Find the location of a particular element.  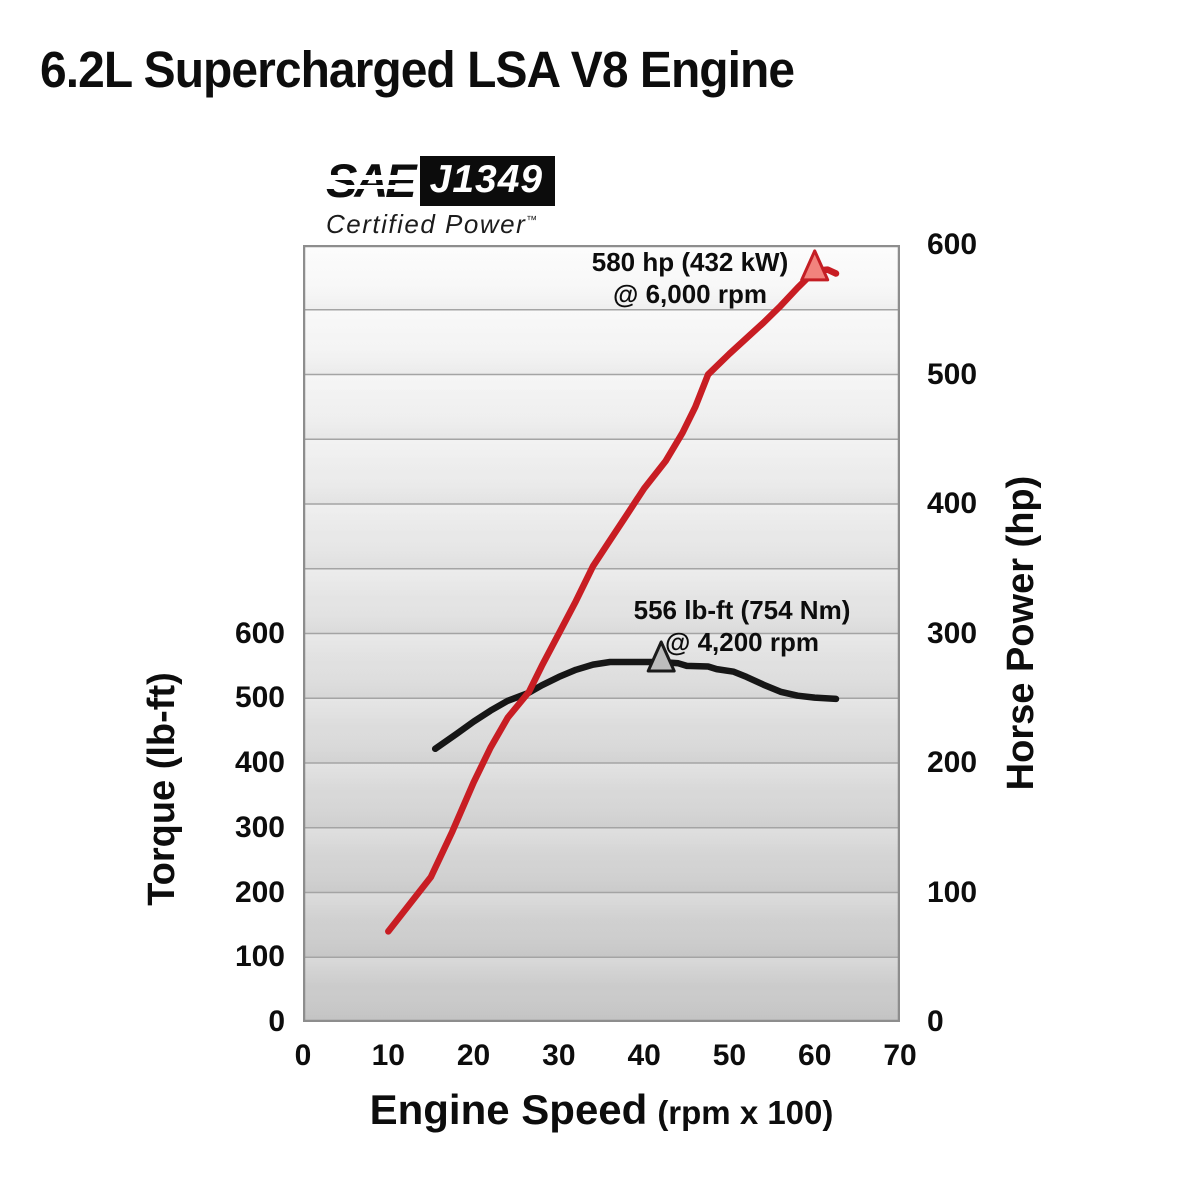

sae-certified-power-badge: SAE J1349 Certified Power™ is located at coordinates (439, 197).